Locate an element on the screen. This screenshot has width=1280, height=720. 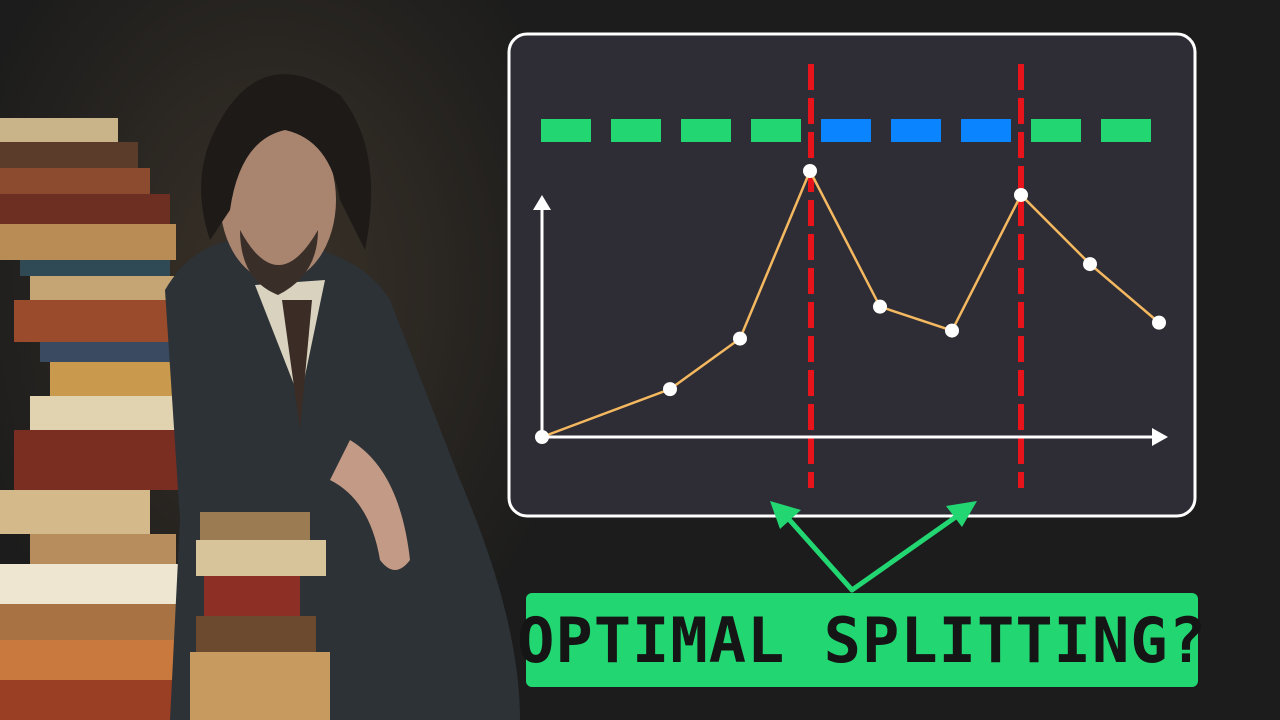
arrow-right-head is located at coordinates (961, 514).